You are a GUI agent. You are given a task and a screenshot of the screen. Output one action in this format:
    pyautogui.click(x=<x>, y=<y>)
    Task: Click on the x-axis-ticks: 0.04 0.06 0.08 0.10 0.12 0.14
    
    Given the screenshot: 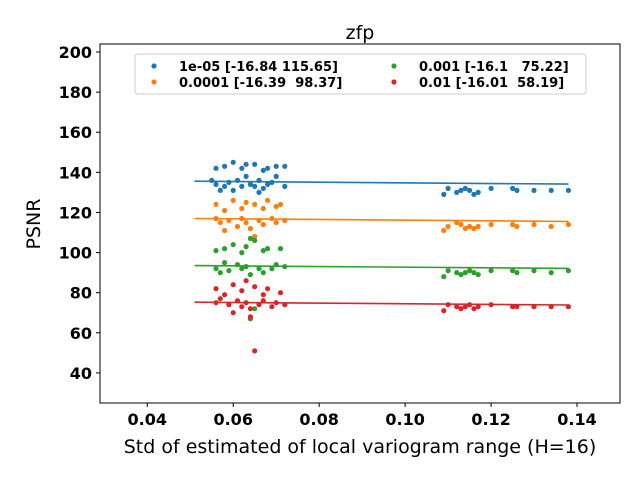 What is the action you would take?
    pyautogui.click(x=362, y=416)
    